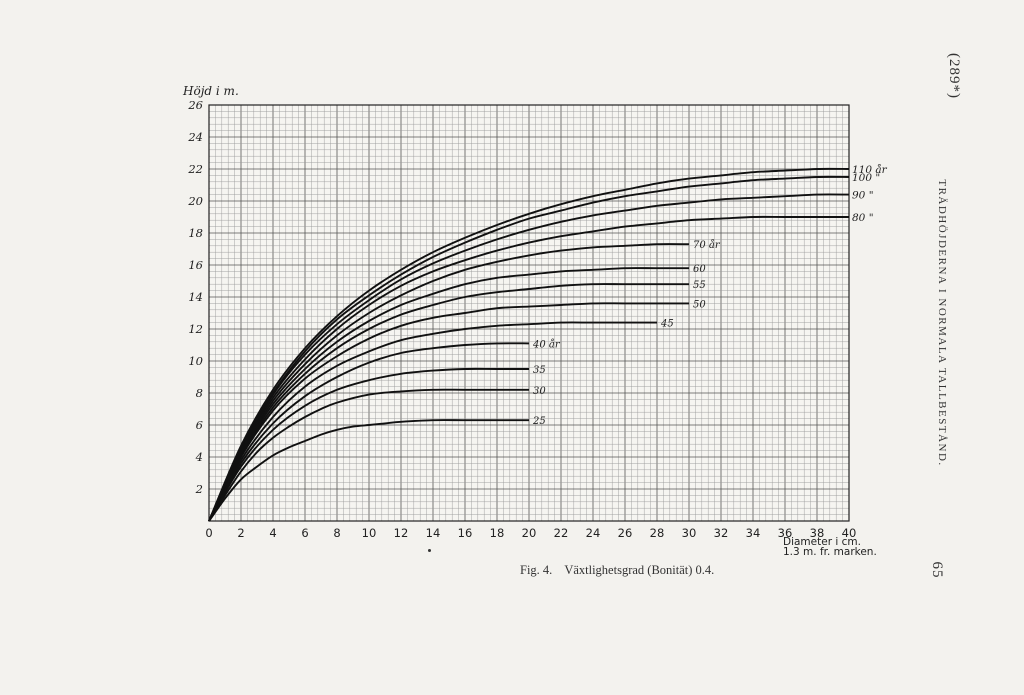 This screenshot has width=1024, height=695. I want to click on y-tick-label: 18, so click(195, 233).